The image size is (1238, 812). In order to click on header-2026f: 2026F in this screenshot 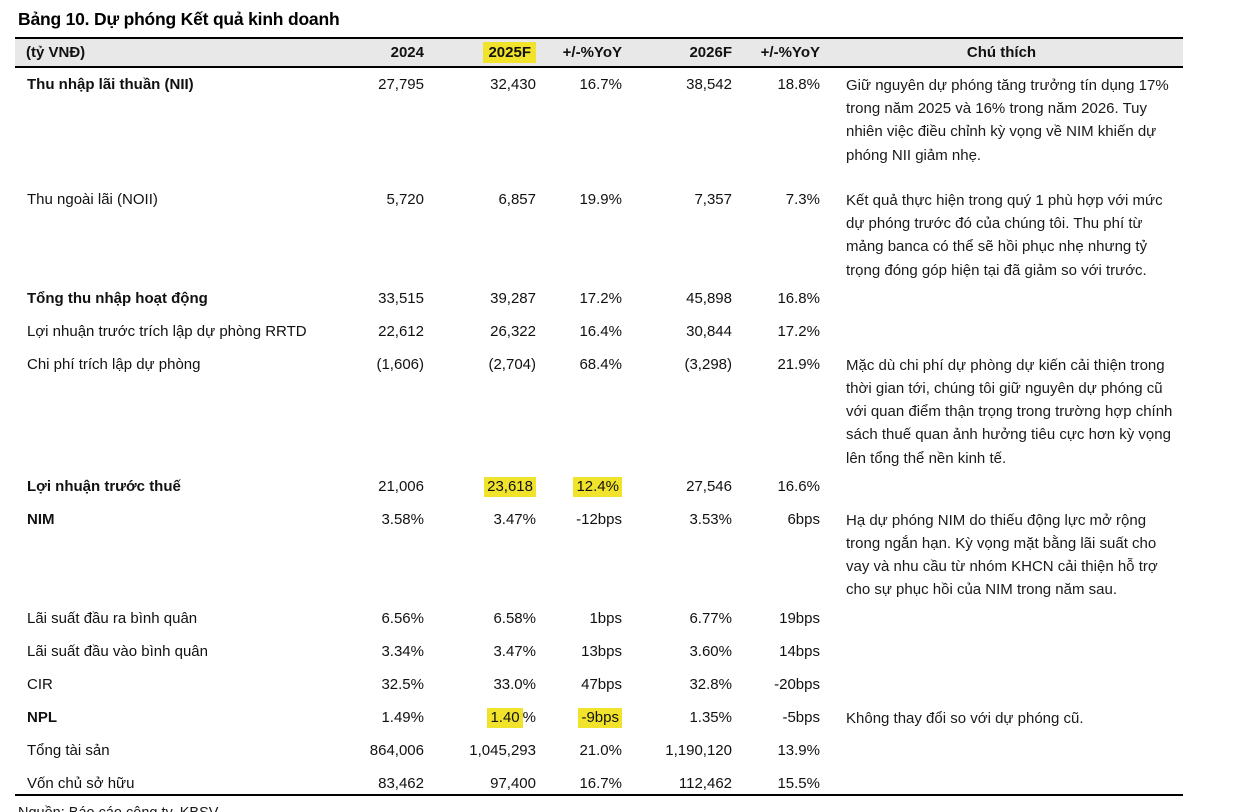, I will do `click(710, 52)`.